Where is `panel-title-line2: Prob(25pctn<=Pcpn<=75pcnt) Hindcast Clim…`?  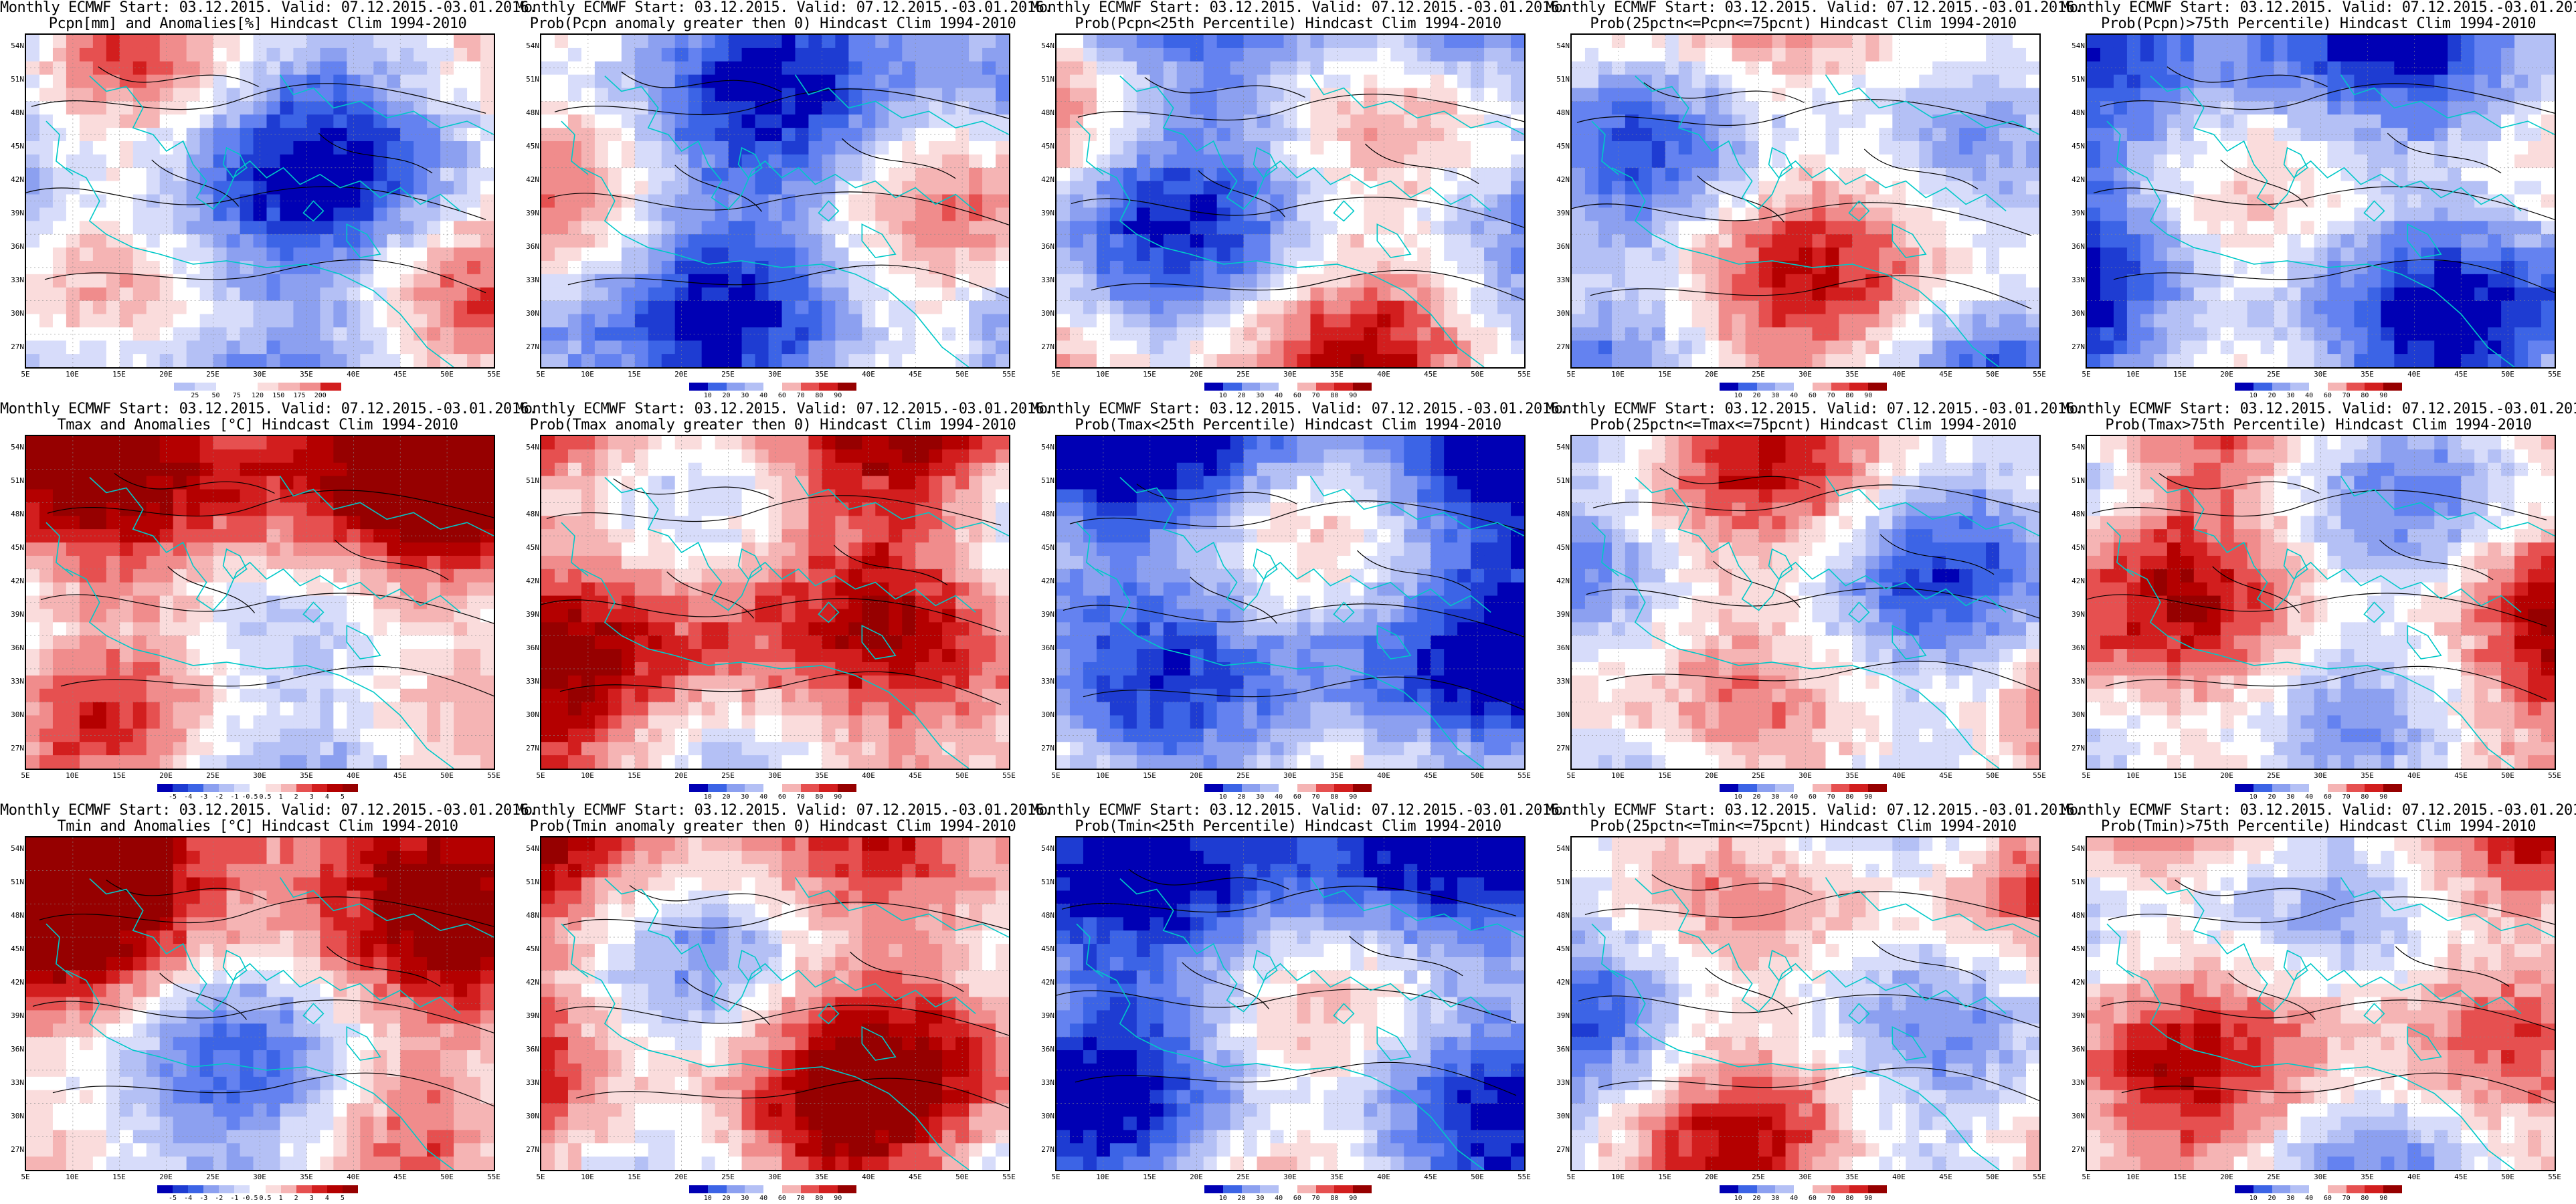 panel-title-line2: Prob(25pctn<=Pcpn<=75pcnt) Hindcast Clim… is located at coordinates (1803, 23).